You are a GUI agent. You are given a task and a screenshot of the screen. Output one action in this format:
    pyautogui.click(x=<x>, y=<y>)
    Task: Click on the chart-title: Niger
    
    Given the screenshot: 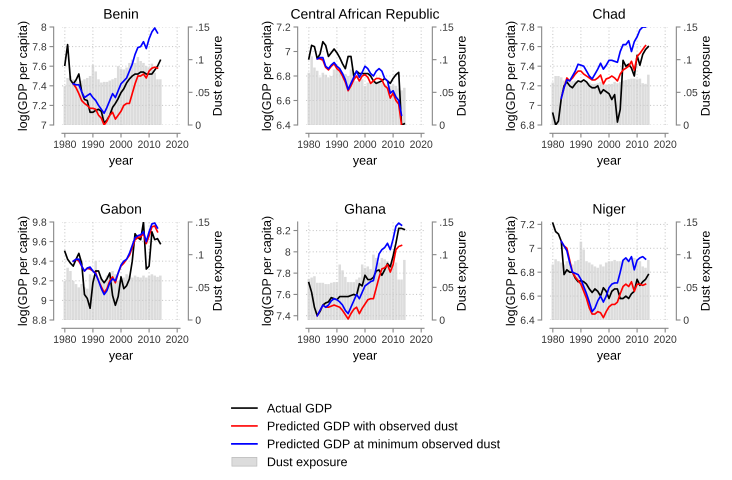 What is the action you would take?
    pyautogui.click(x=610, y=210)
    